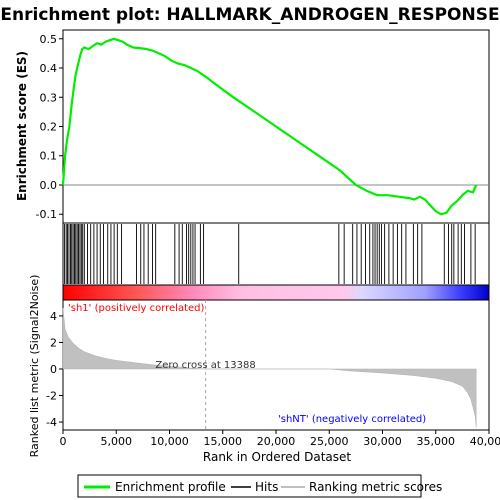 This screenshot has height=500, width=500. I want to click on positive-label: 'sh1' (positively correlated), so click(136, 308).